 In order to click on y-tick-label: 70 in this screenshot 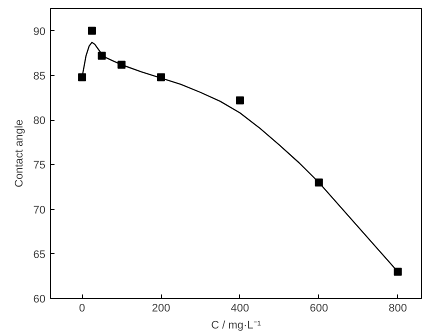, I will do `click(39, 210)`.